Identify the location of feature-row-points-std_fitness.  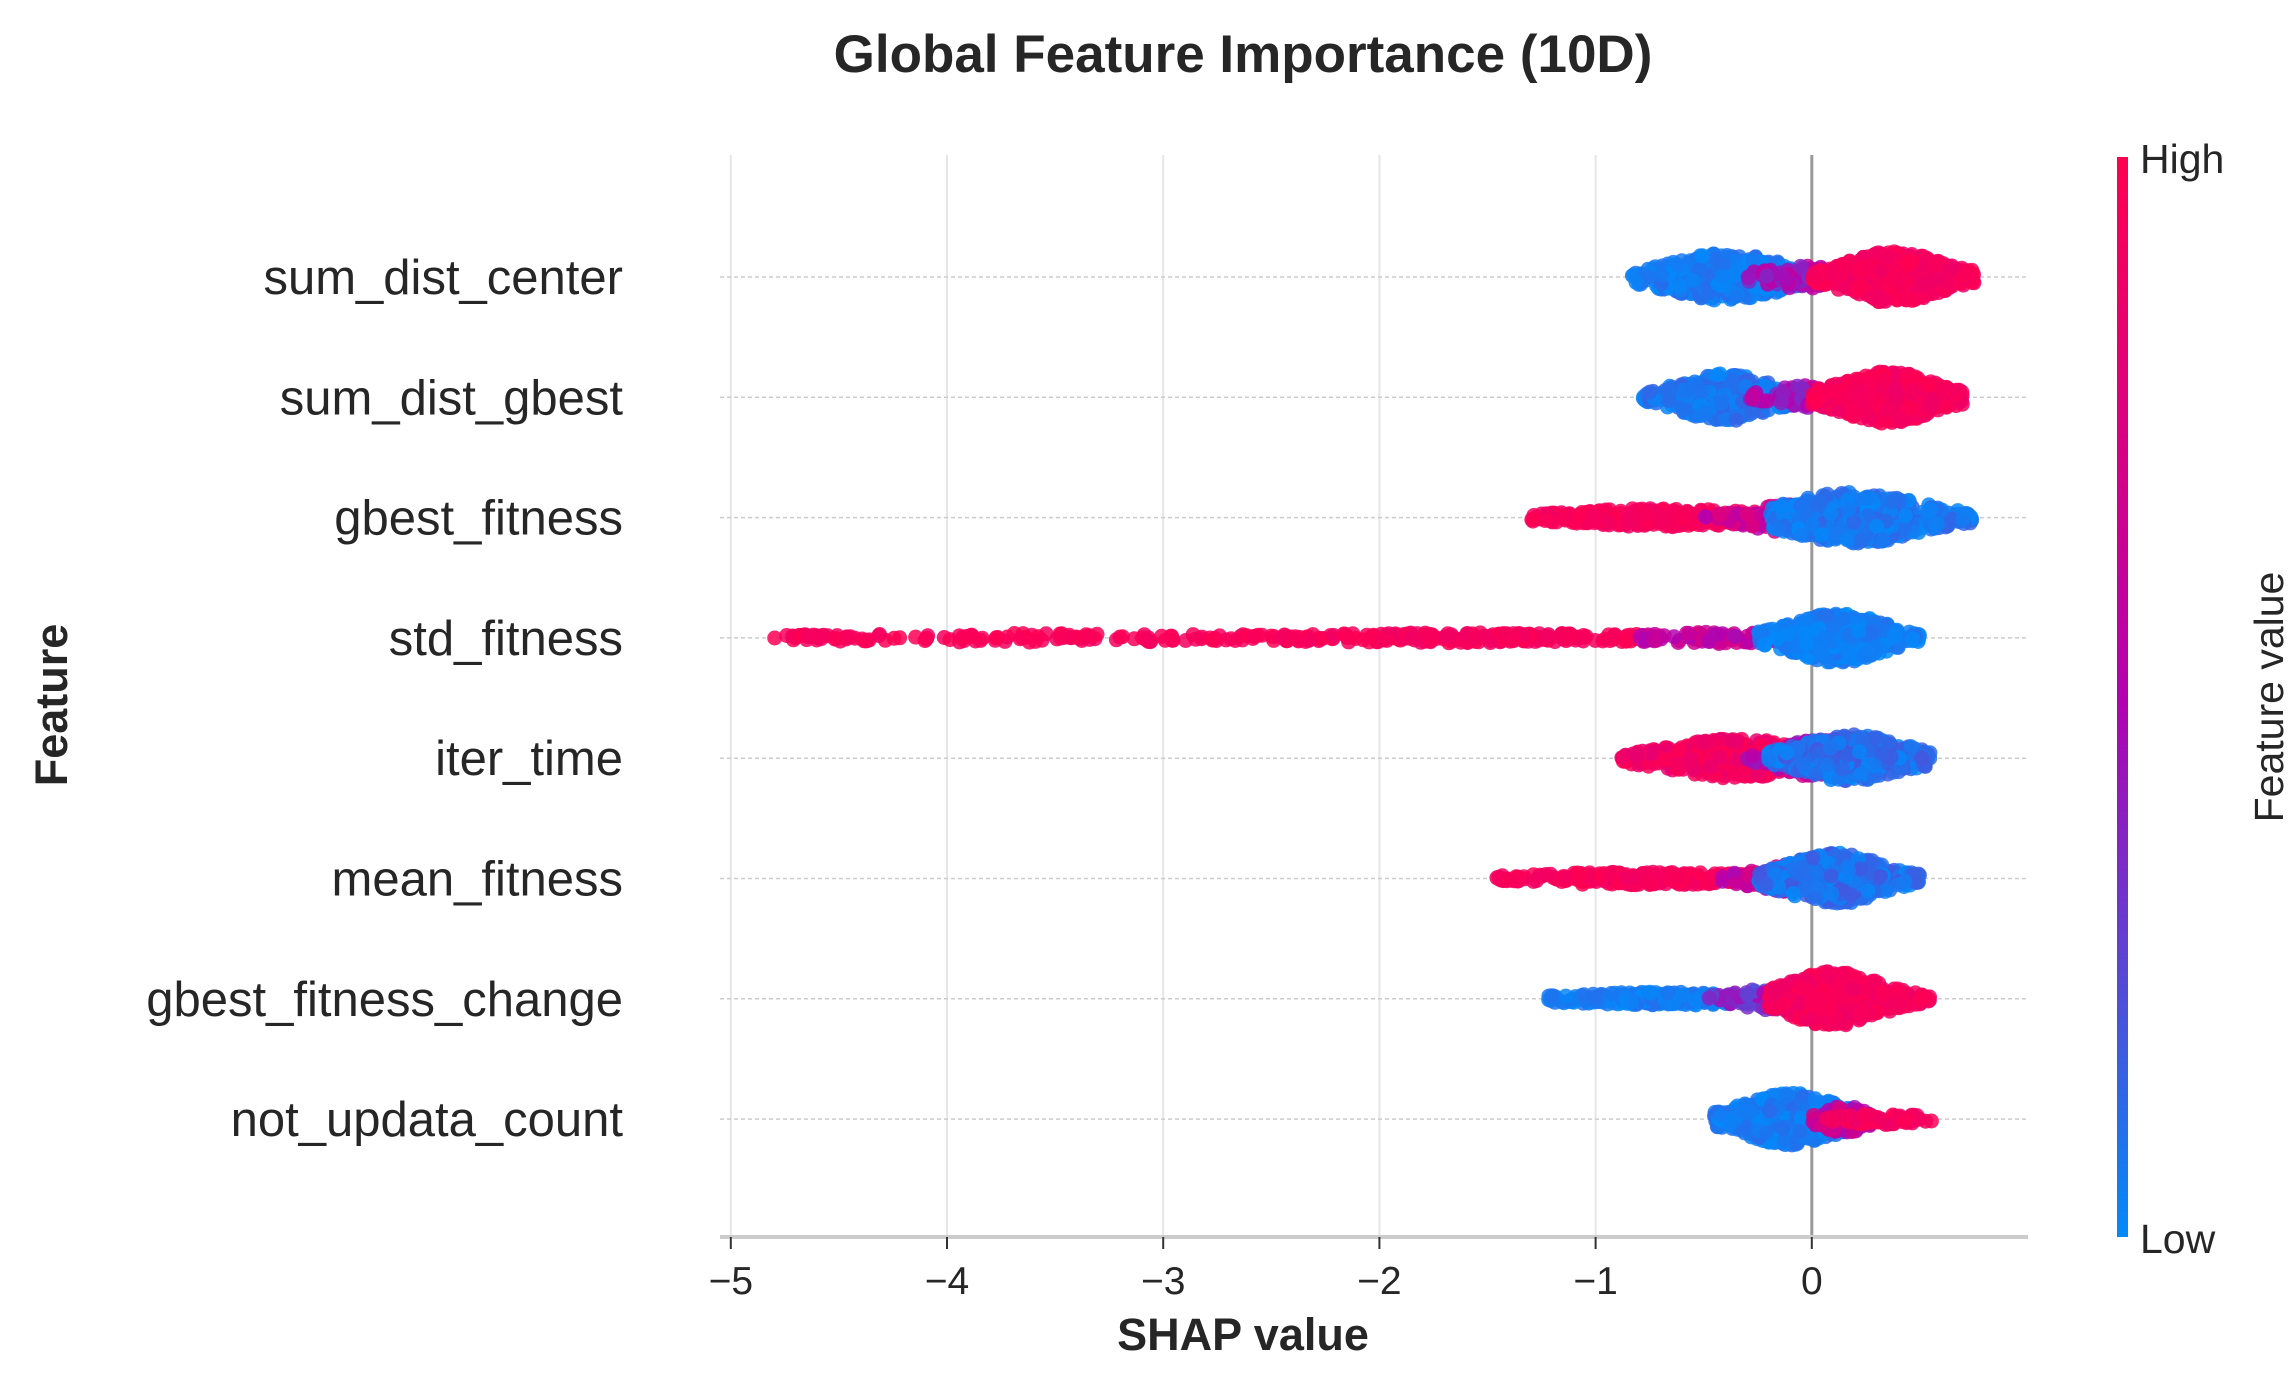
(1347, 638).